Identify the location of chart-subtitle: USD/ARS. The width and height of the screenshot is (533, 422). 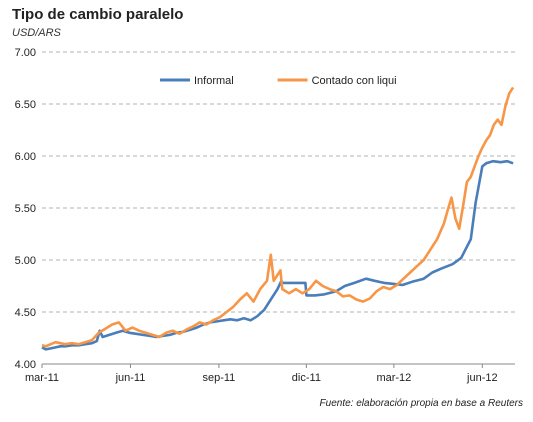
(36, 33).